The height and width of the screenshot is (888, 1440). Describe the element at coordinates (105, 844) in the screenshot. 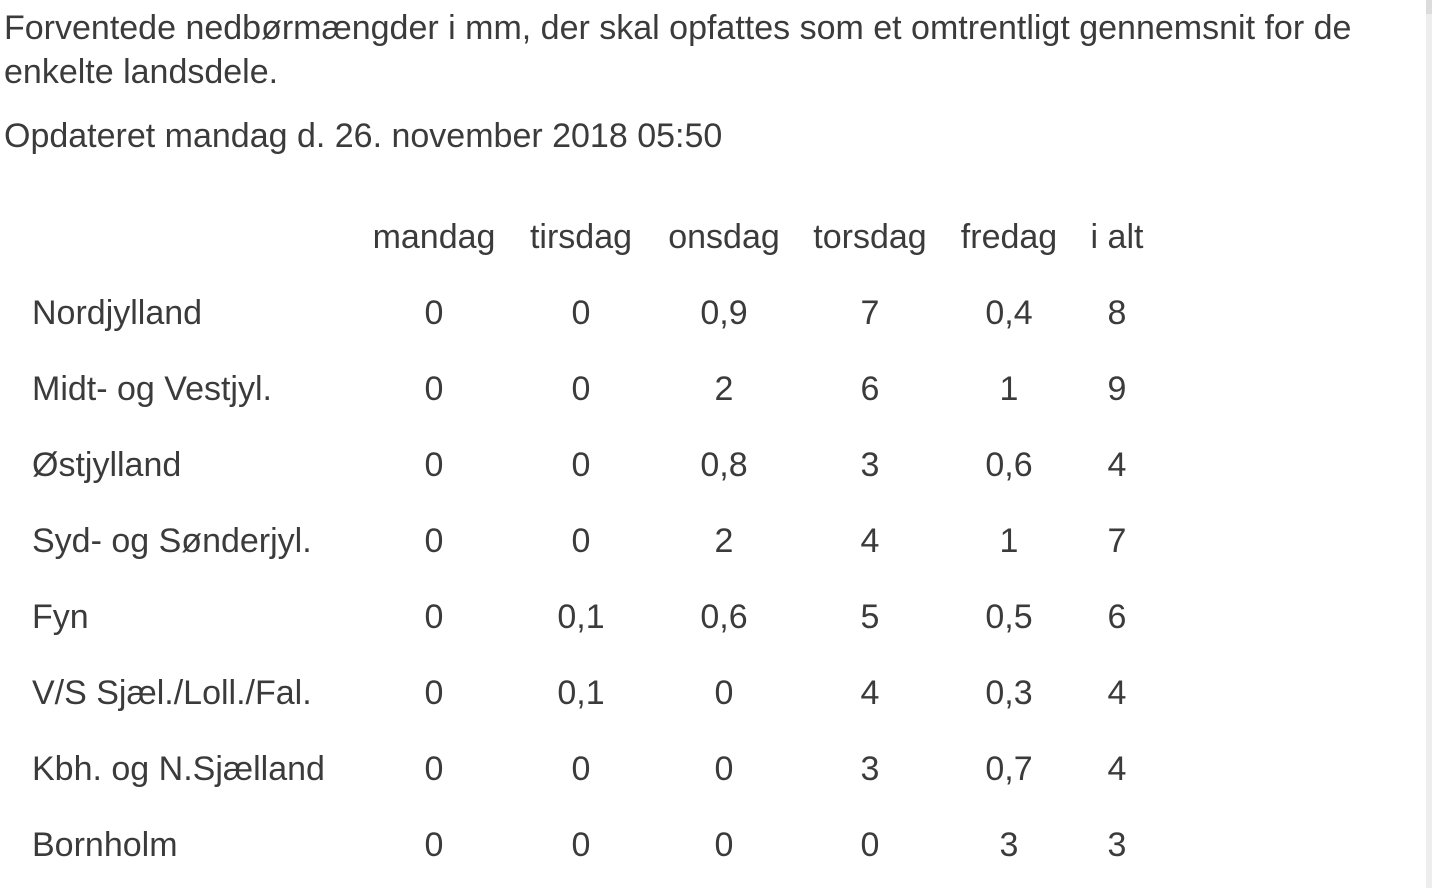

I see `row-label: Bornholm` at that location.